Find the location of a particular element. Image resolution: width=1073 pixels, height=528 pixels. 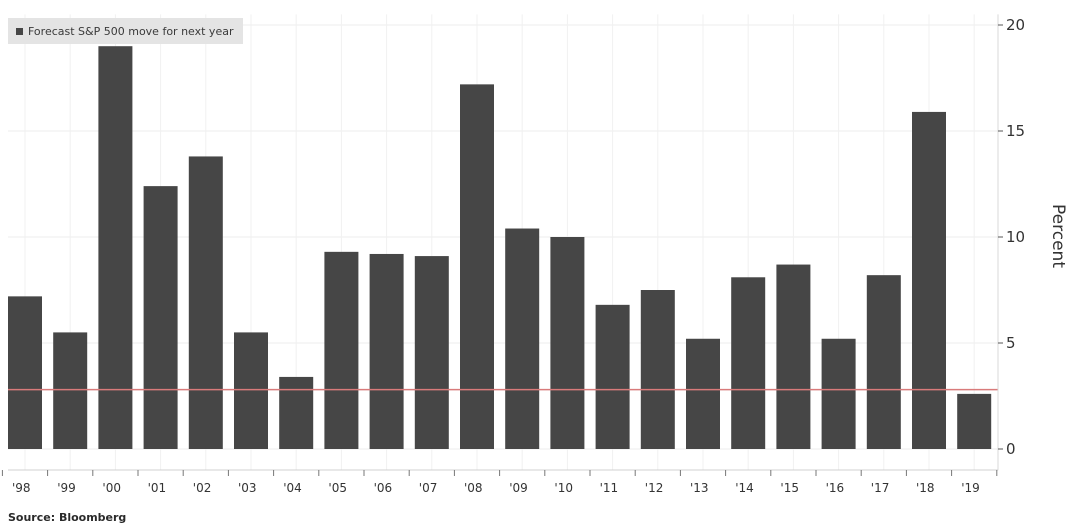

x-tick-label: '05 is located at coordinates (337, 488).